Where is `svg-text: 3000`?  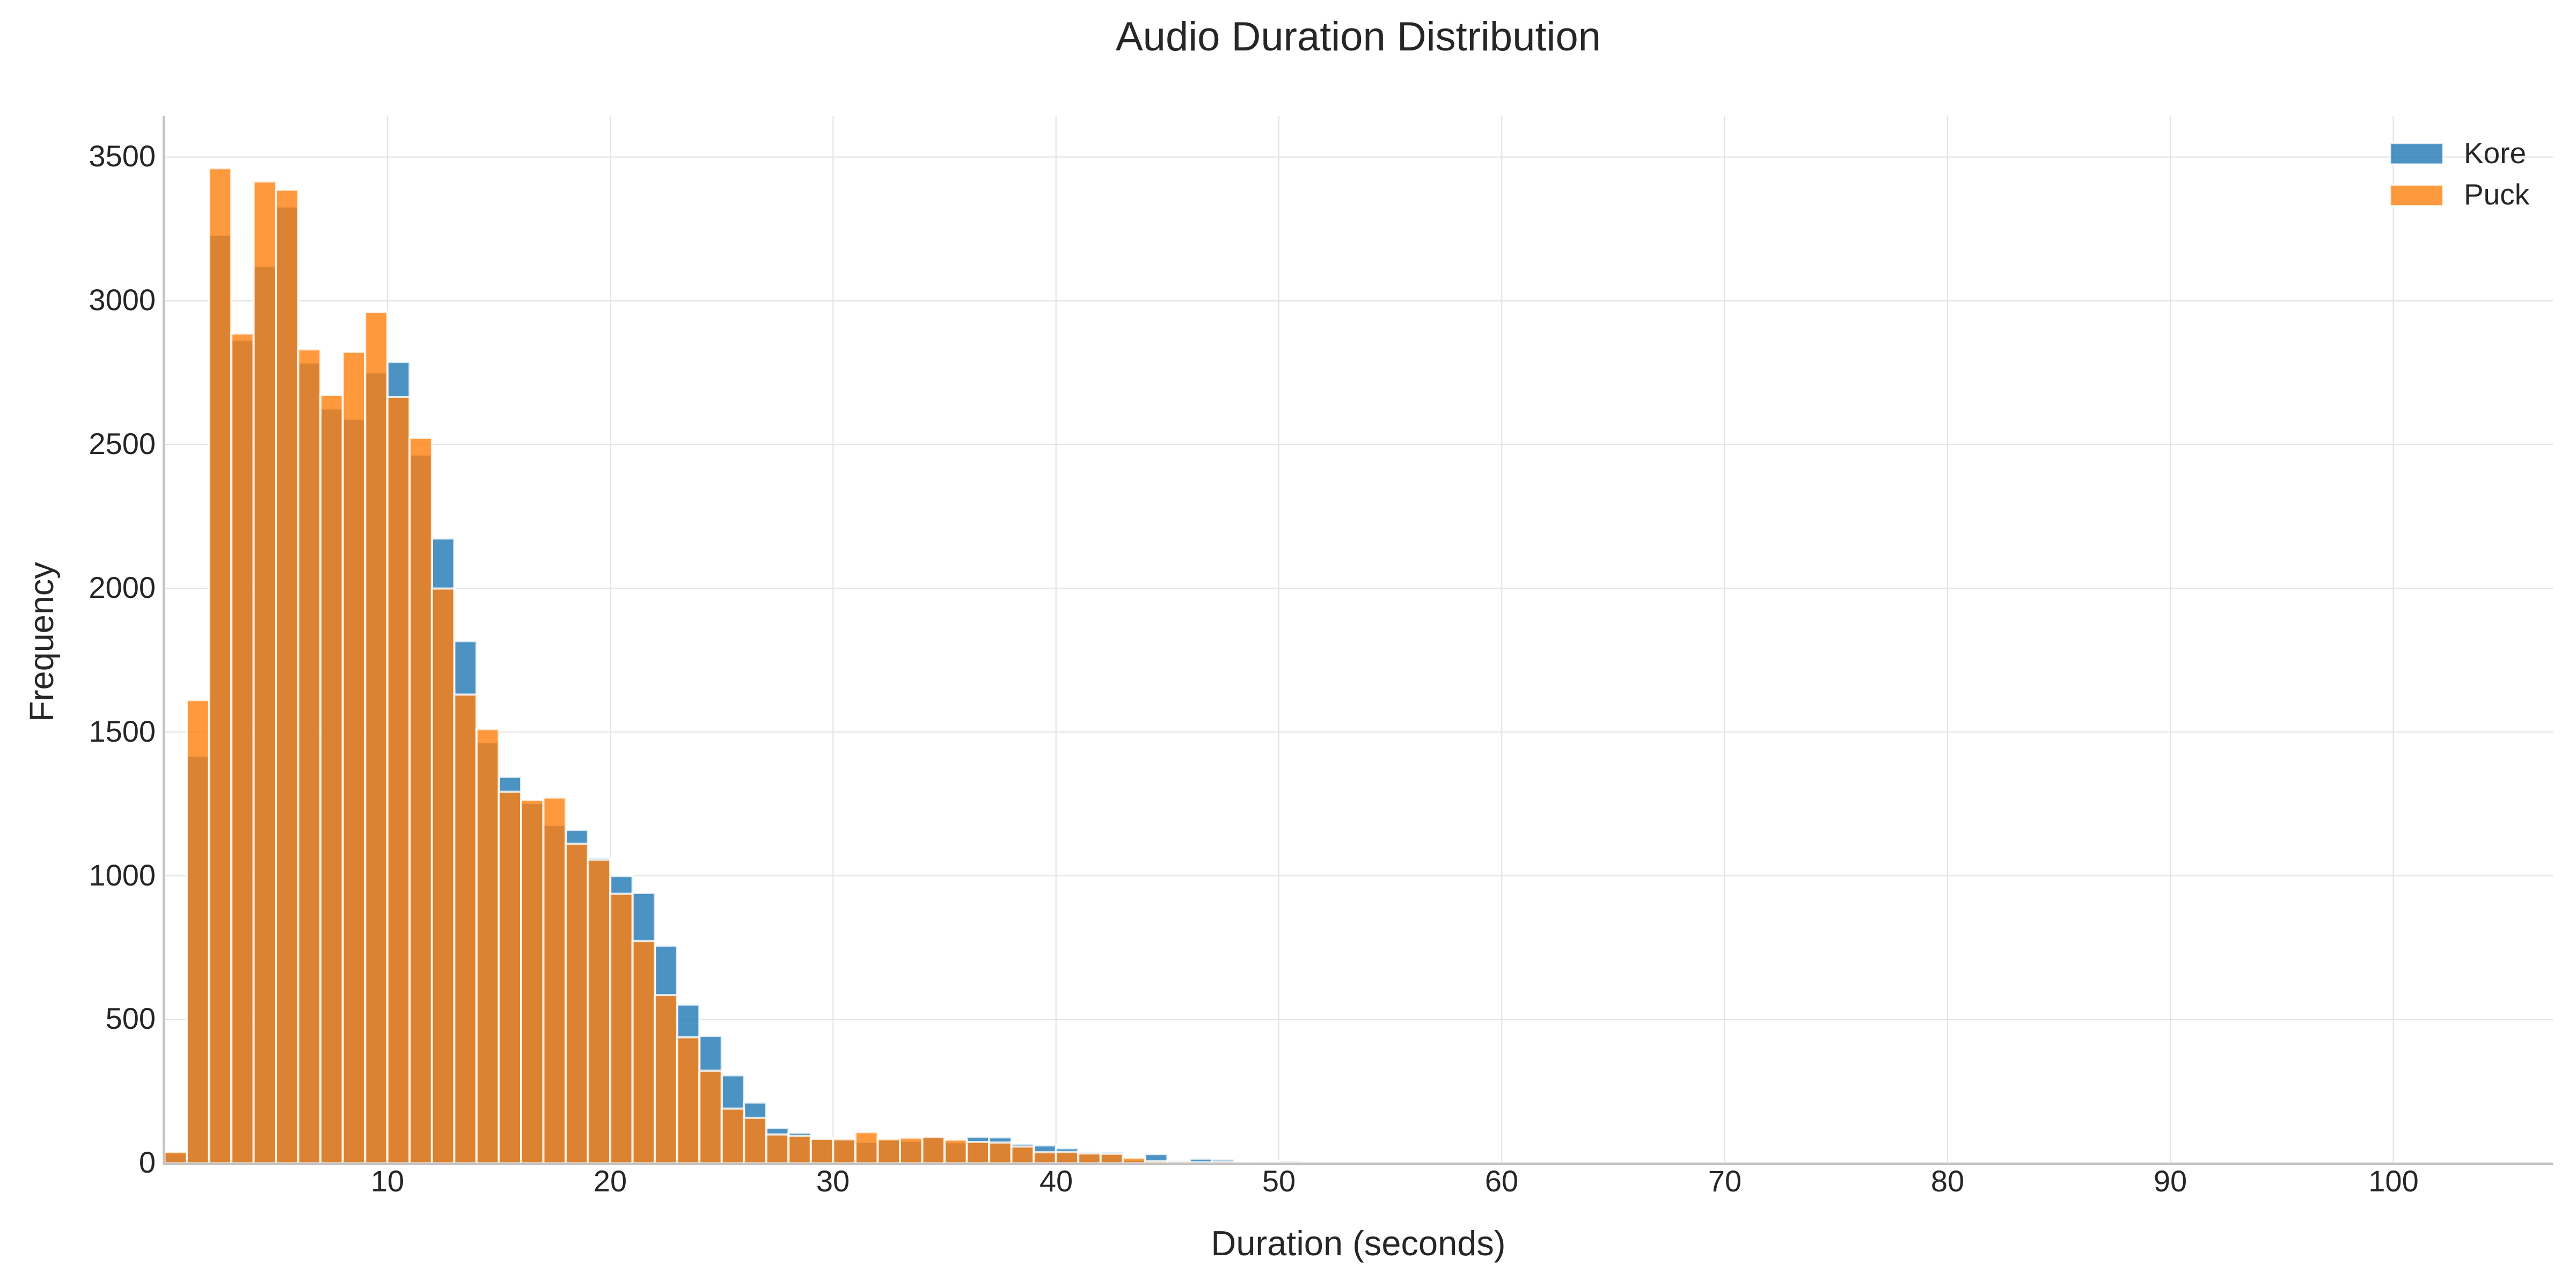
svg-text: 3000 is located at coordinates (122, 300).